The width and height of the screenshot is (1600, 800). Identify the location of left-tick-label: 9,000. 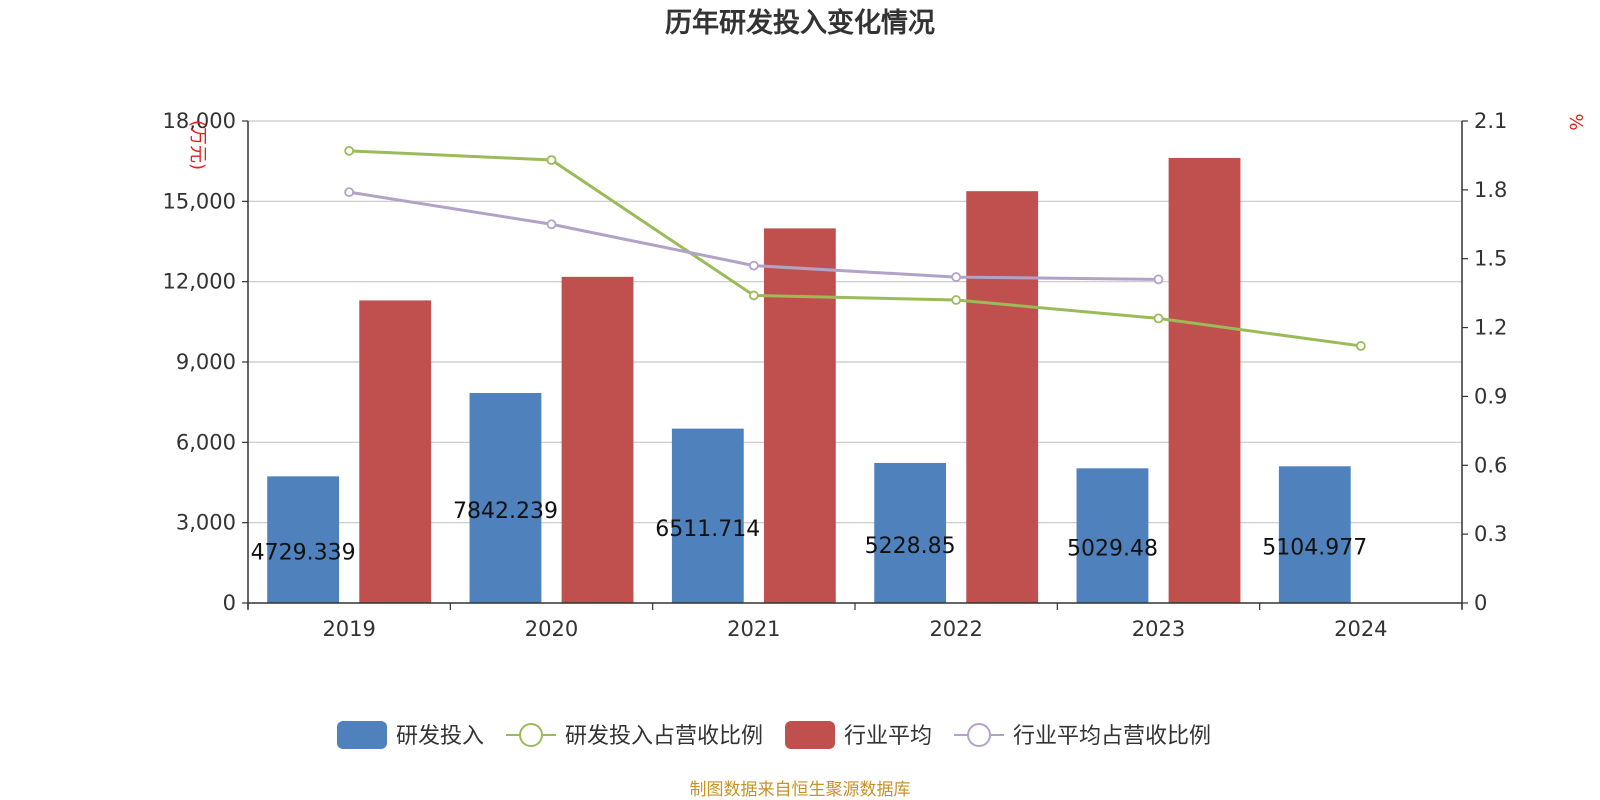
(206, 362).